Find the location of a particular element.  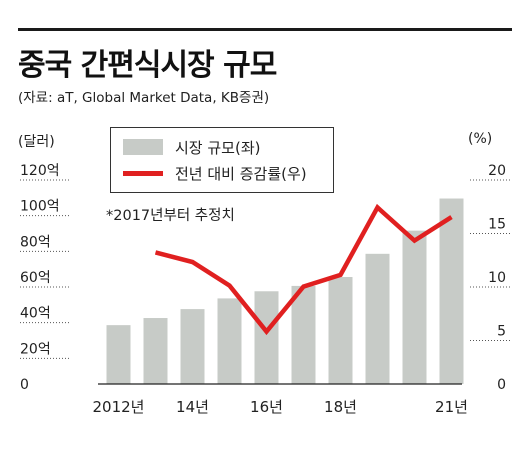

right-tick-label: 15 is located at coordinates (497, 225).